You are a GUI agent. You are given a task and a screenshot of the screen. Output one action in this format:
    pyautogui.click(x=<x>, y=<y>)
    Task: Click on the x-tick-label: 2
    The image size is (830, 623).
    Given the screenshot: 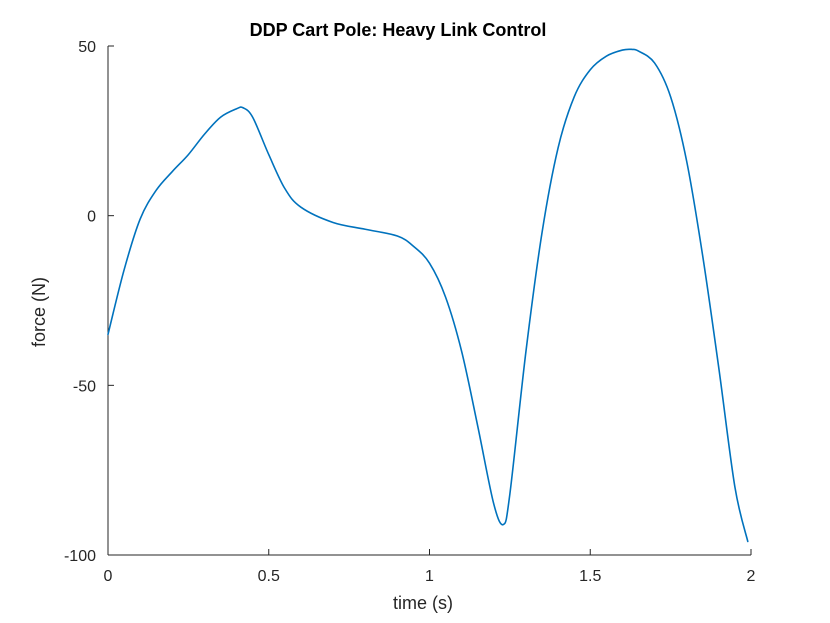 What is the action you would take?
    pyautogui.click(x=751, y=576)
    